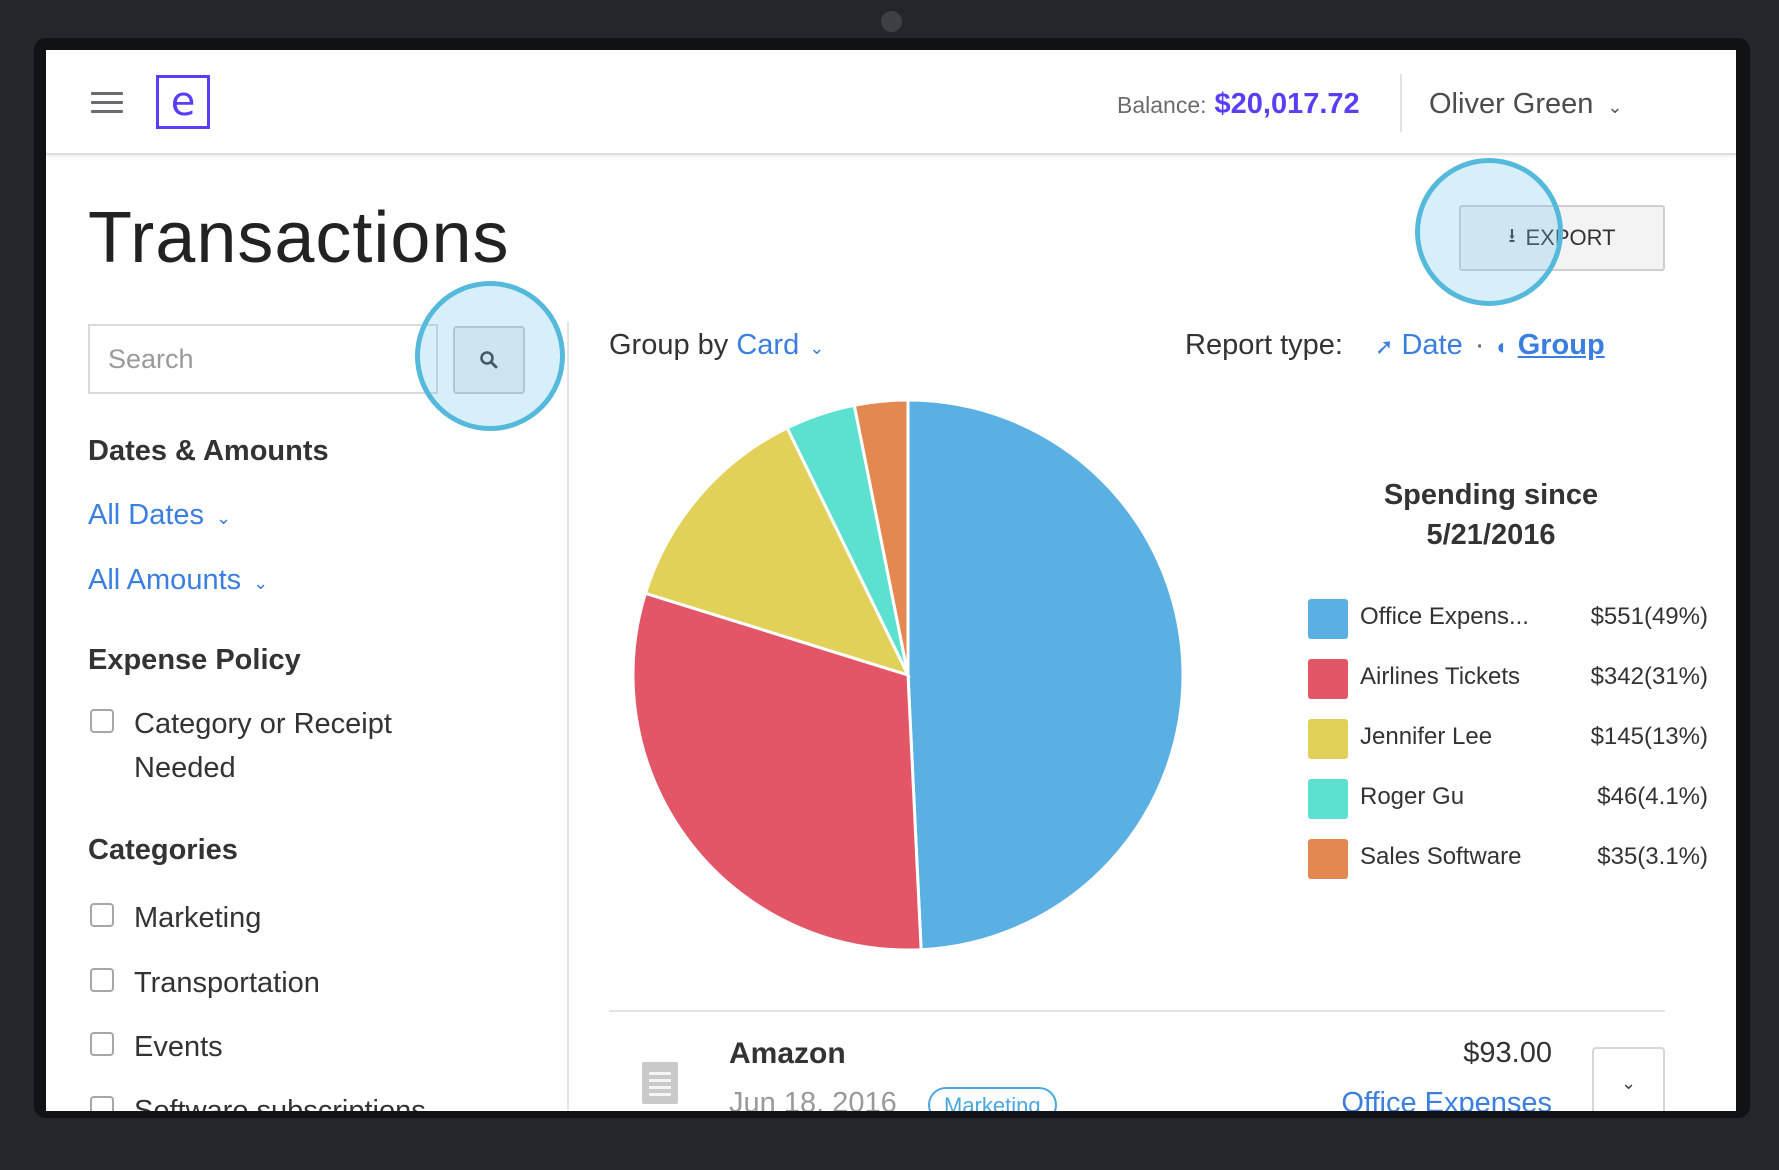  What do you see at coordinates (1649, 616) in the screenshot?
I see `legend-value: $551(49%)` at bounding box center [1649, 616].